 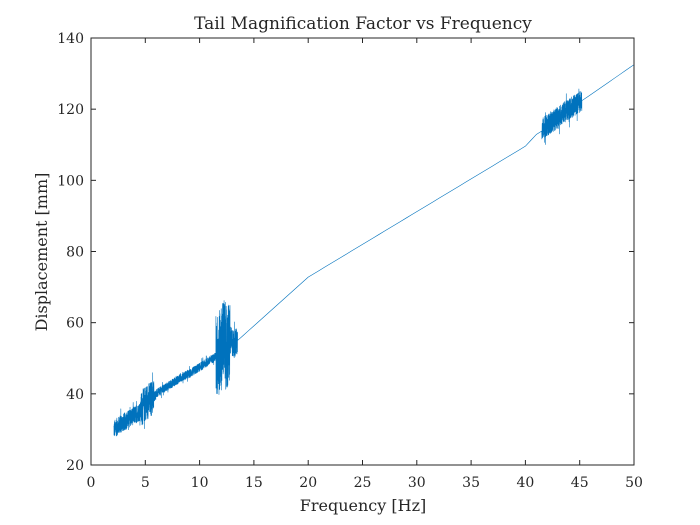 I want to click on x-tick-label: 35, so click(x=471, y=483).